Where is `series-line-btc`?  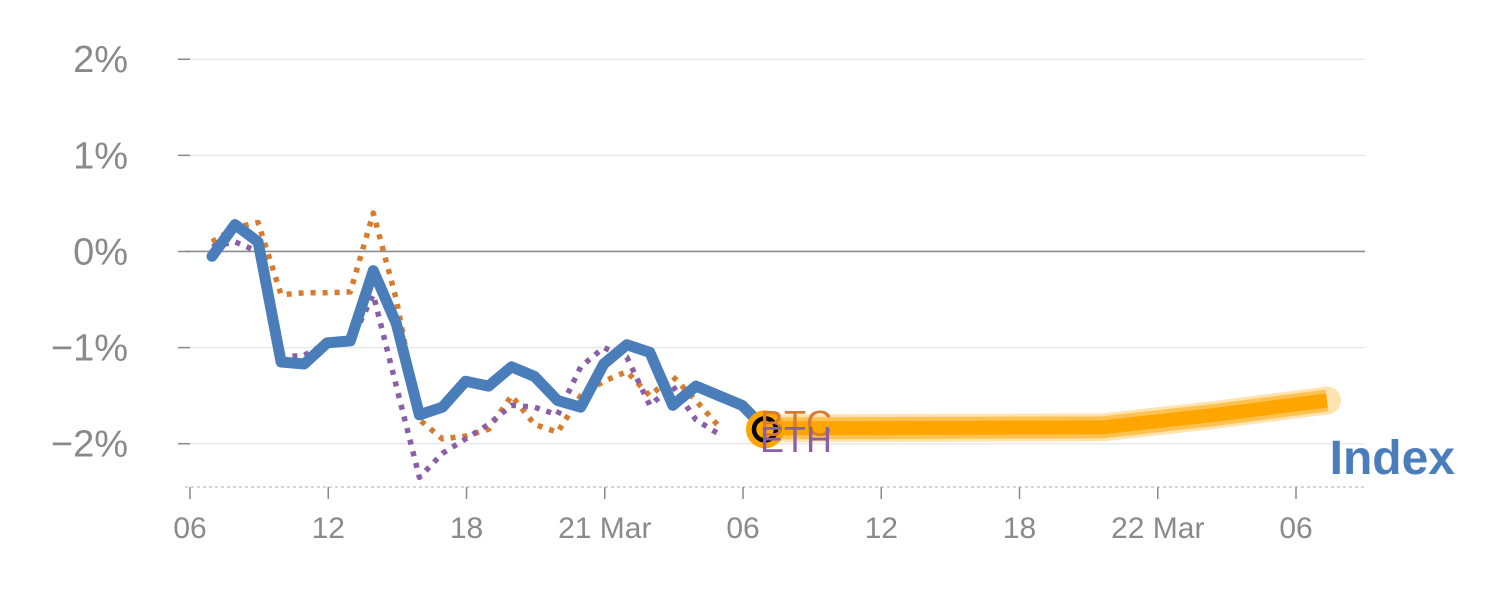
series-line-btc is located at coordinates (465, 326).